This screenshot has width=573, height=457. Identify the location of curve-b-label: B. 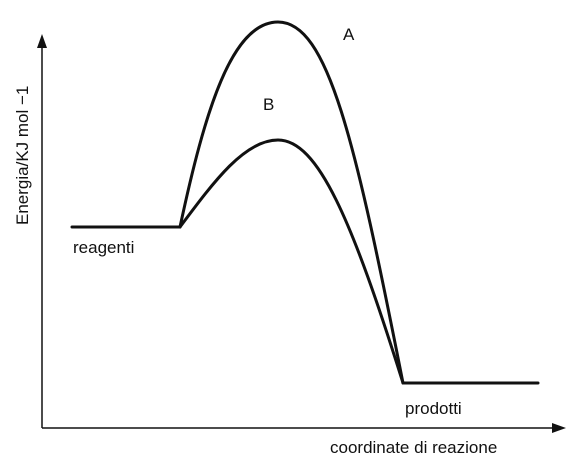
(268, 104).